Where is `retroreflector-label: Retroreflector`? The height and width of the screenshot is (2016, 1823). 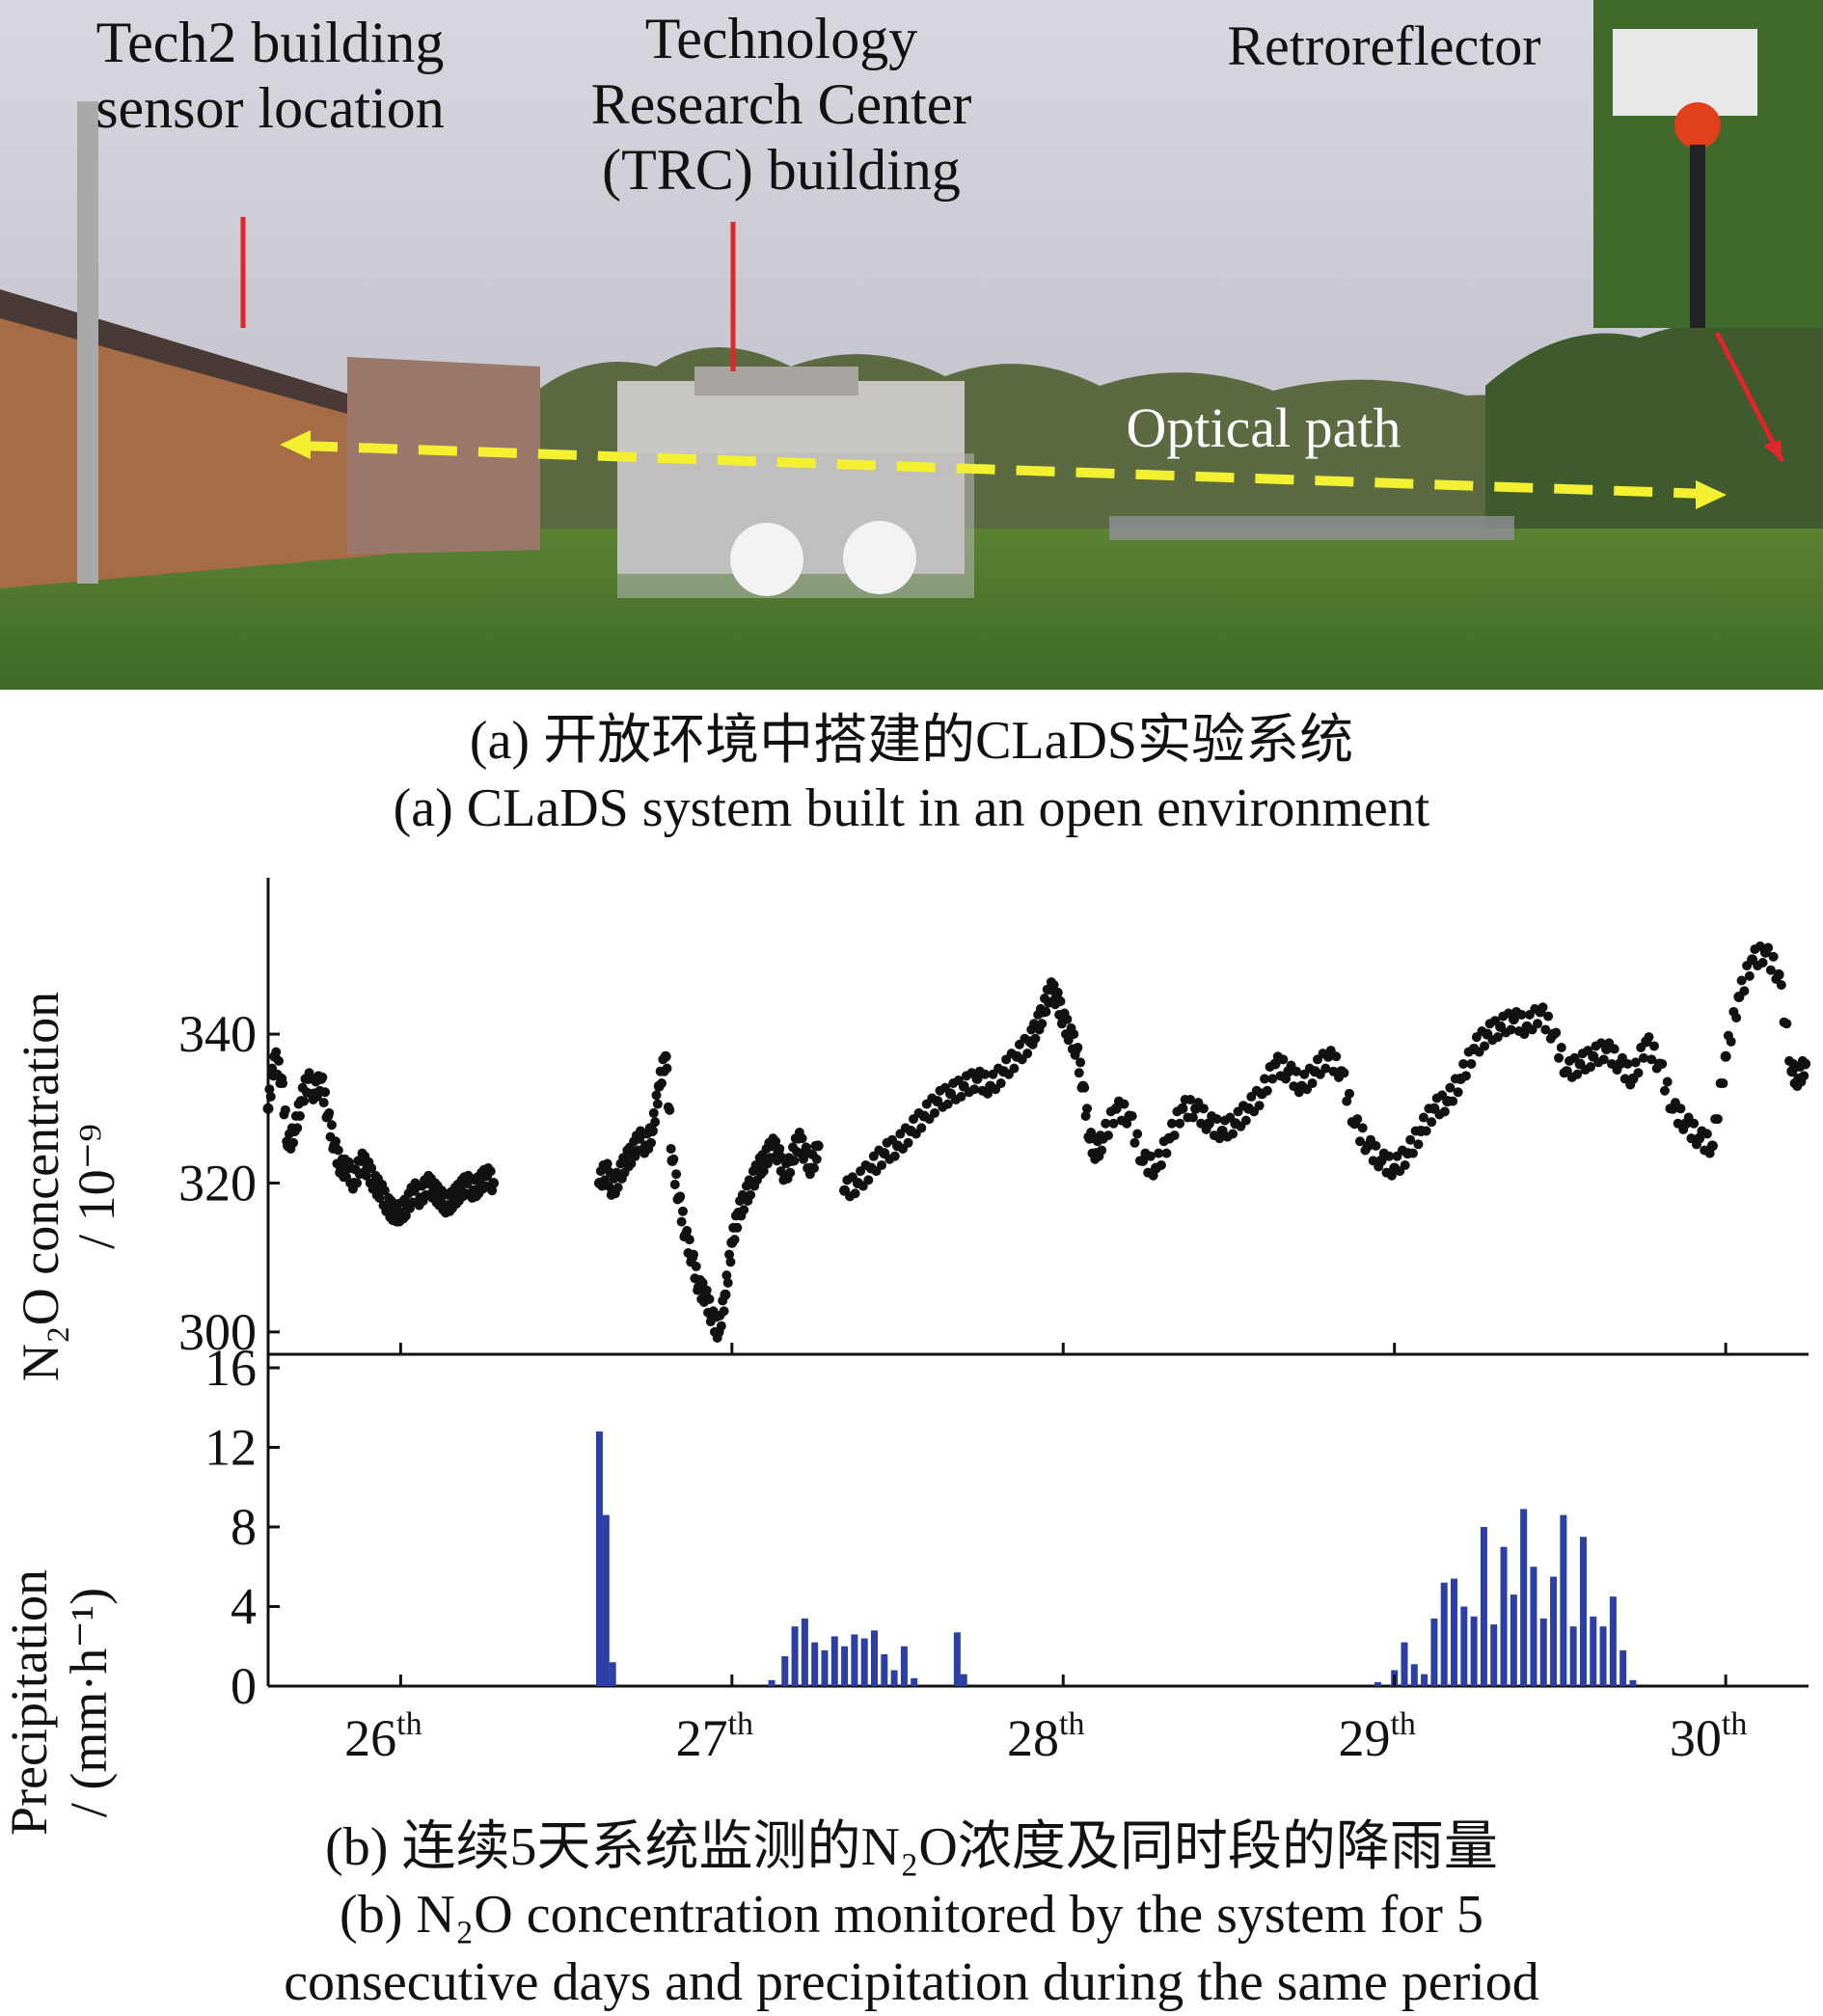 retroreflector-label: Retroreflector is located at coordinates (1384, 45).